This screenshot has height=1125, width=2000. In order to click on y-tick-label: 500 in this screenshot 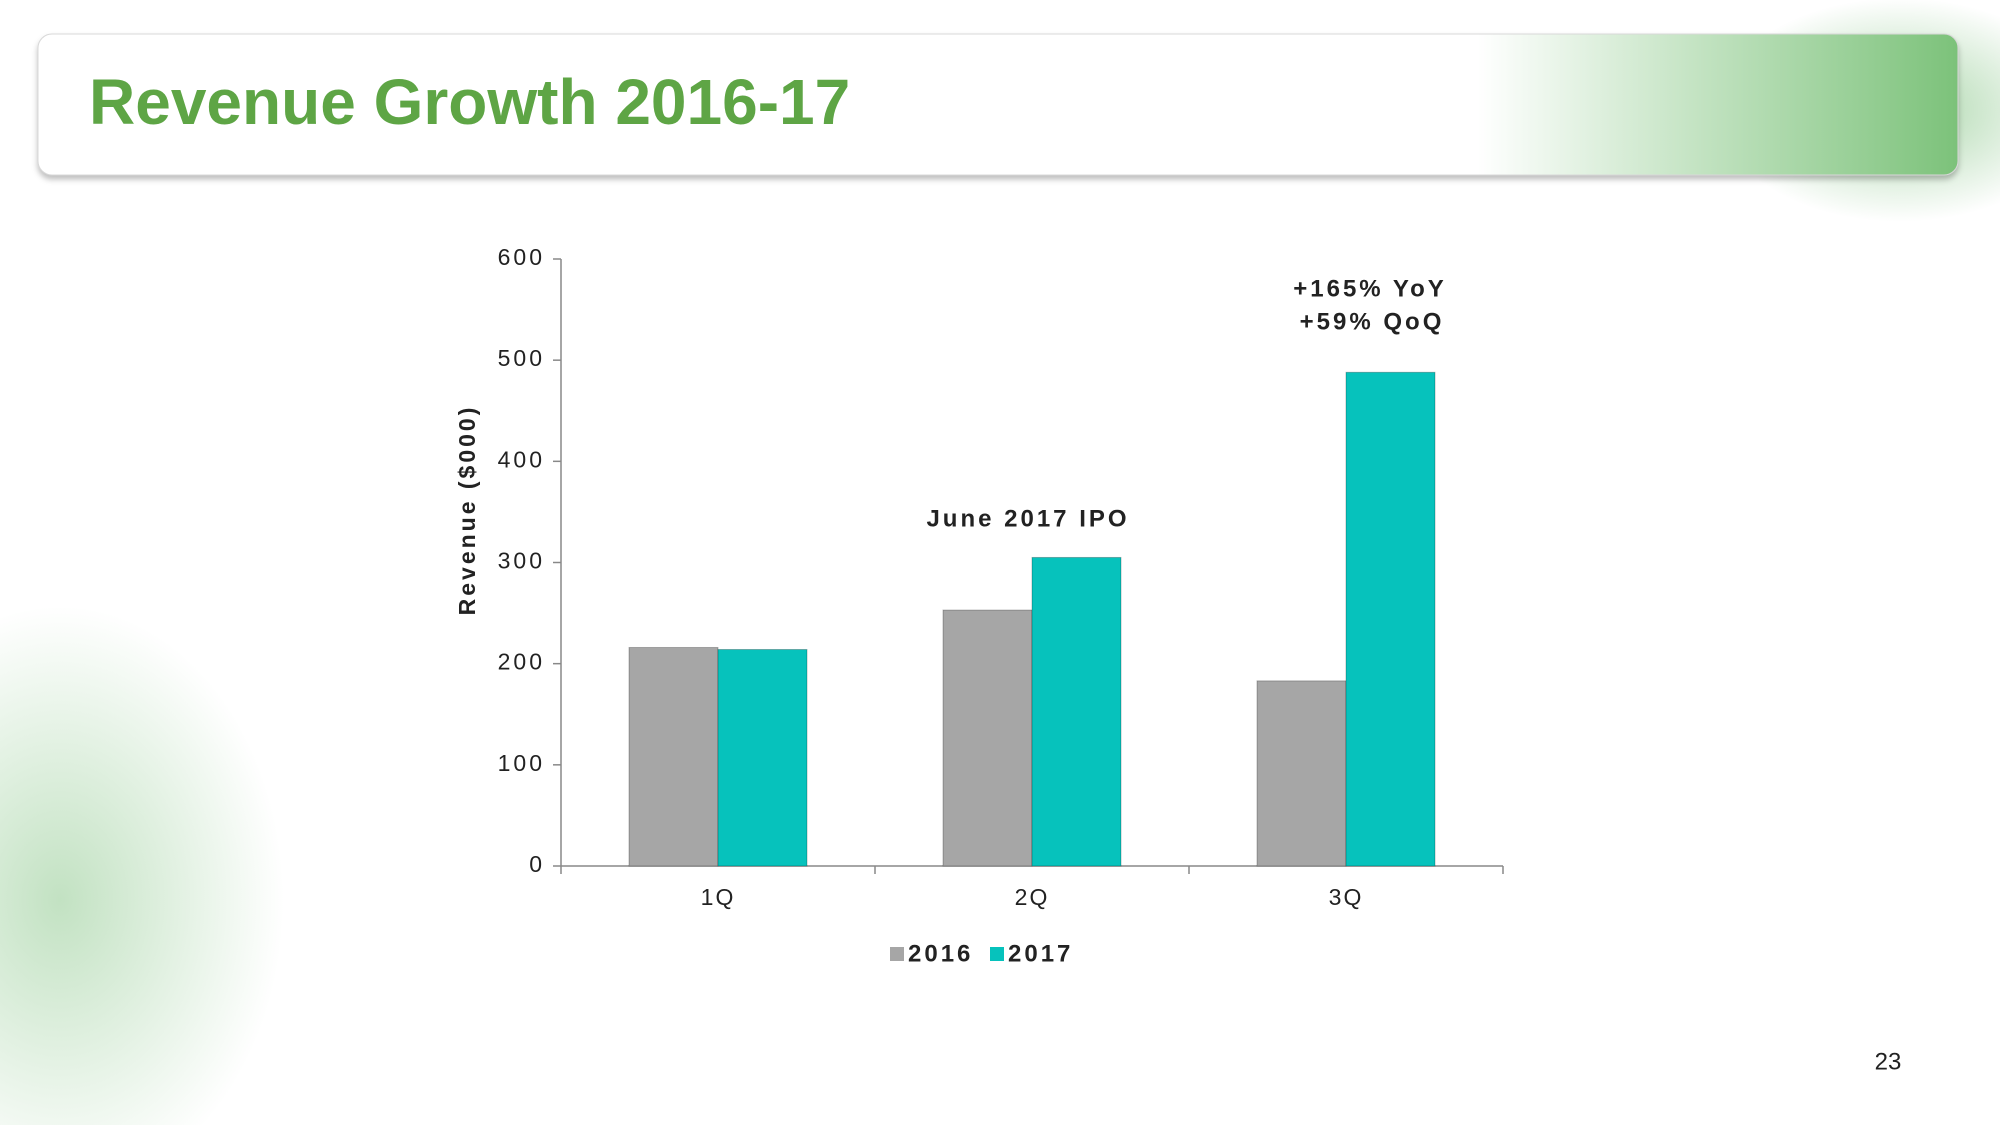, I will do `click(521, 358)`.